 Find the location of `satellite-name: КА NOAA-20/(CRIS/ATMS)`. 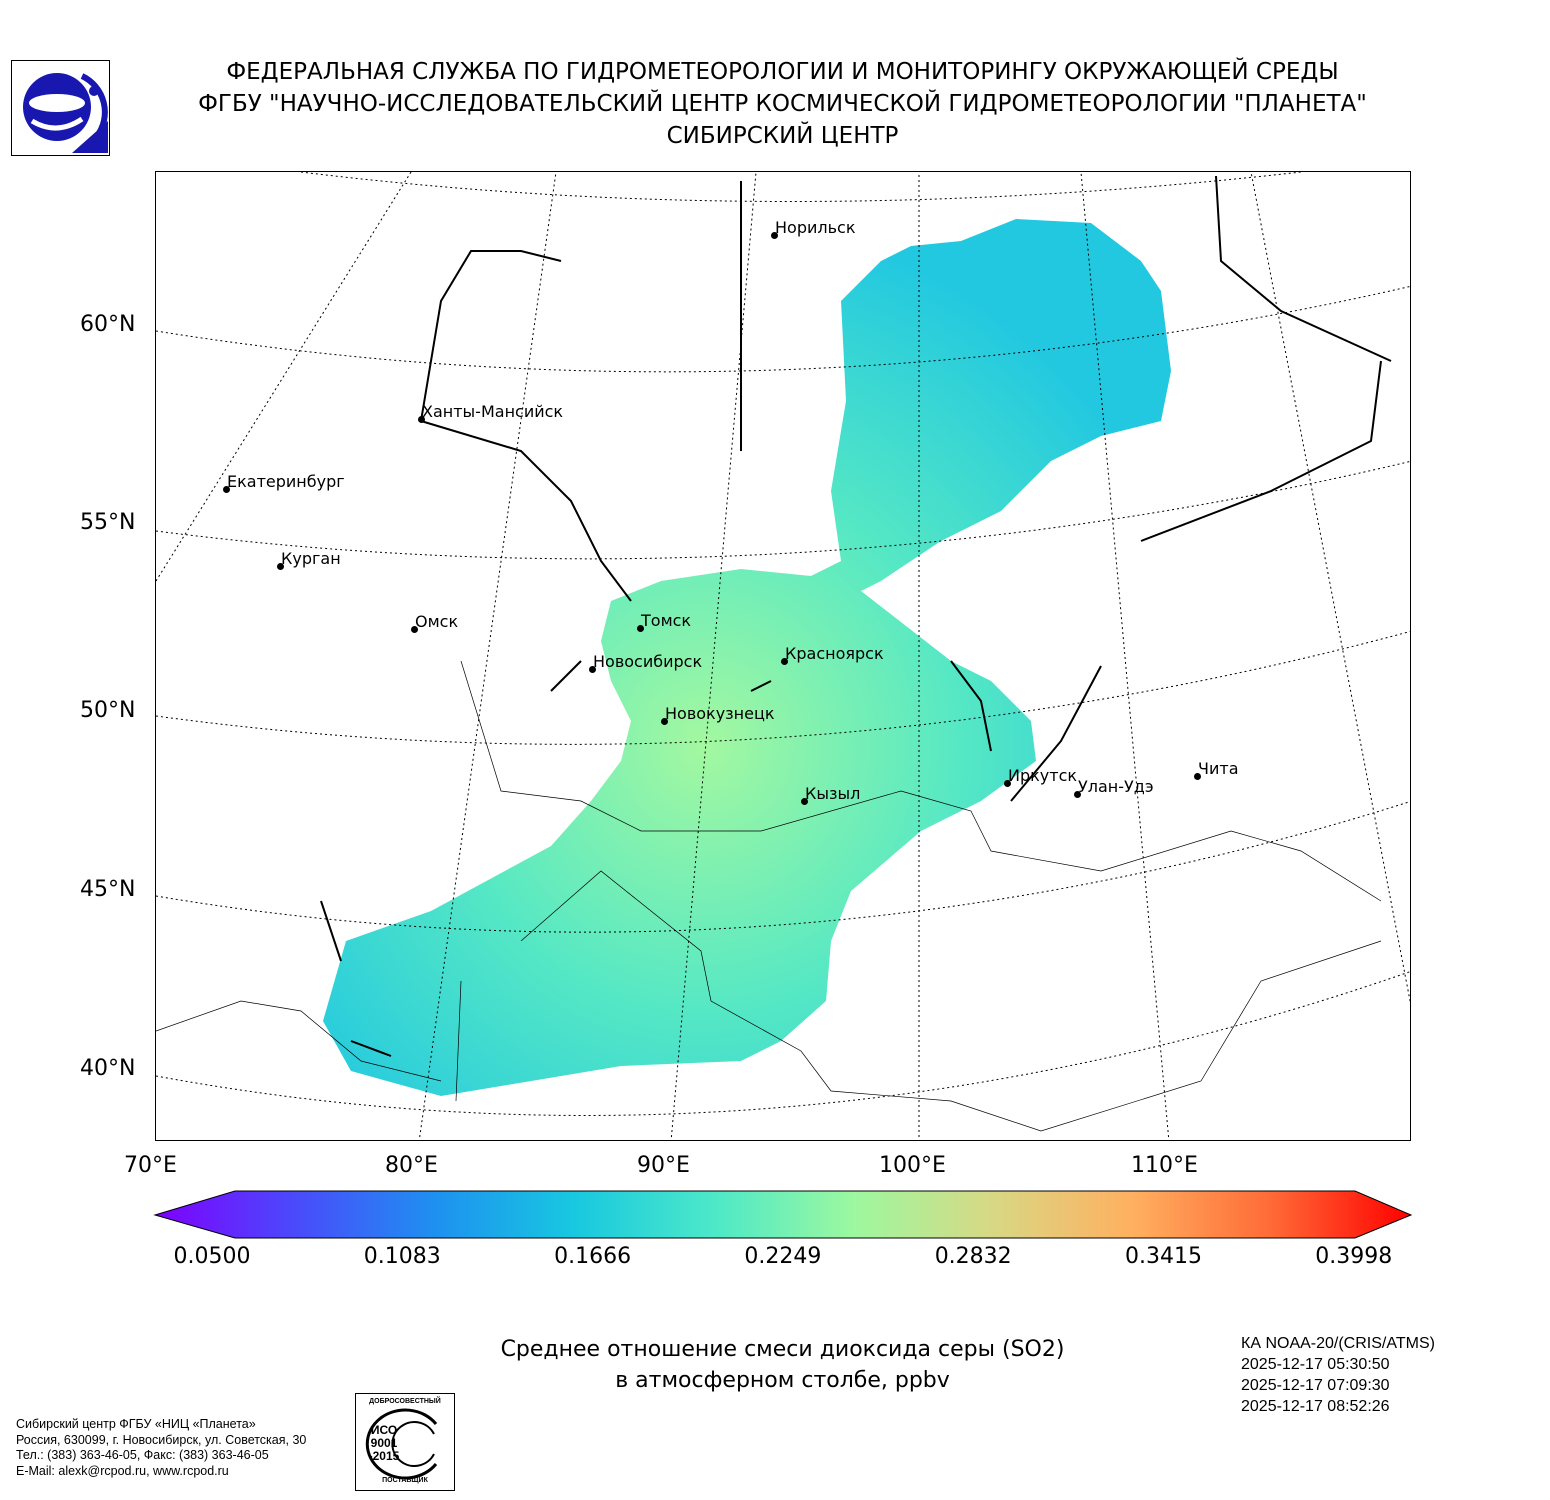

satellite-name: КА NOAA-20/(CRIS/ATMS) is located at coordinates (1338, 1343).